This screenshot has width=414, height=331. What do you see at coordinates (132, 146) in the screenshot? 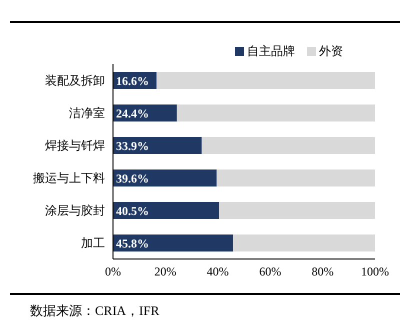
I see `data-label: 33.9%` at bounding box center [132, 146].